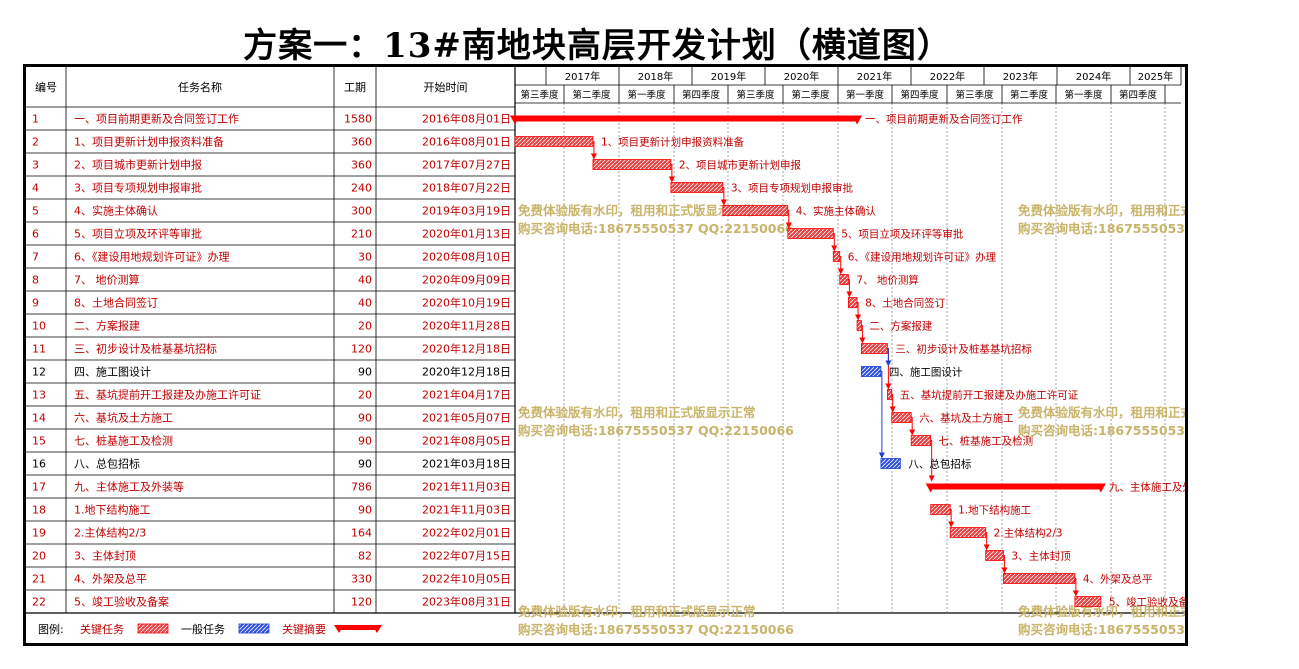 Image resolution: width=1299 pixels, height=669 pixels. Describe the element at coordinates (102, 629) in the screenshot. I see `legend-critical-label: 关键任务` at that location.